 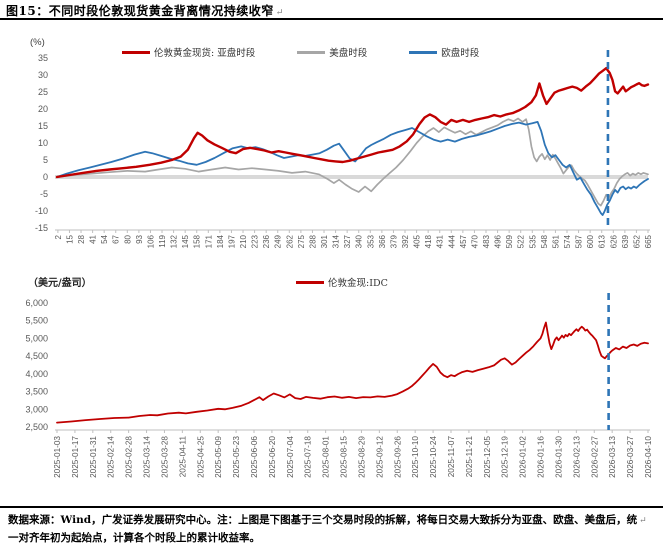 What do you see at coordinates (36, 356) in the screenshot?
I see `y-axis-tick-label: 4,500` at bounding box center [36, 356].